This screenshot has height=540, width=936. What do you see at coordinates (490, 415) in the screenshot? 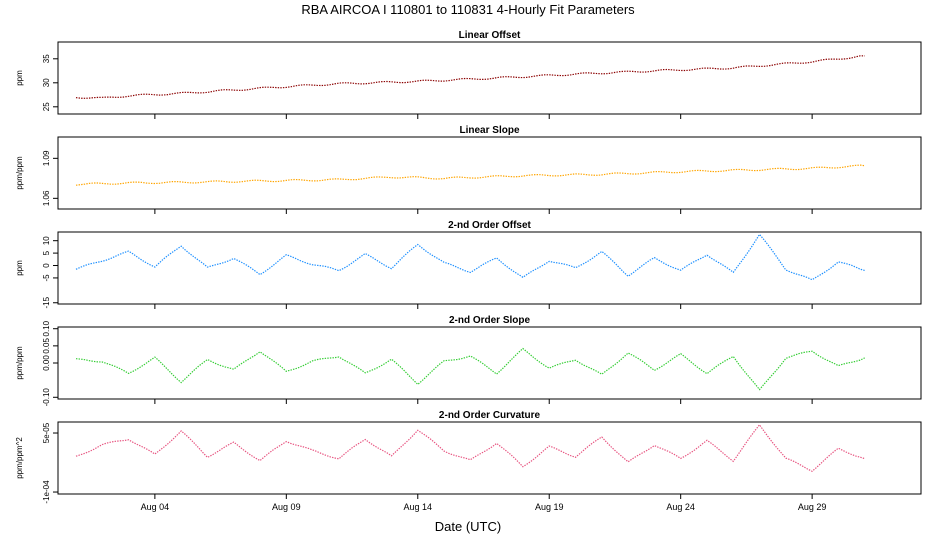
I see `panel-title: 2-nd Order Curvature` at bounding box center [490, 415].